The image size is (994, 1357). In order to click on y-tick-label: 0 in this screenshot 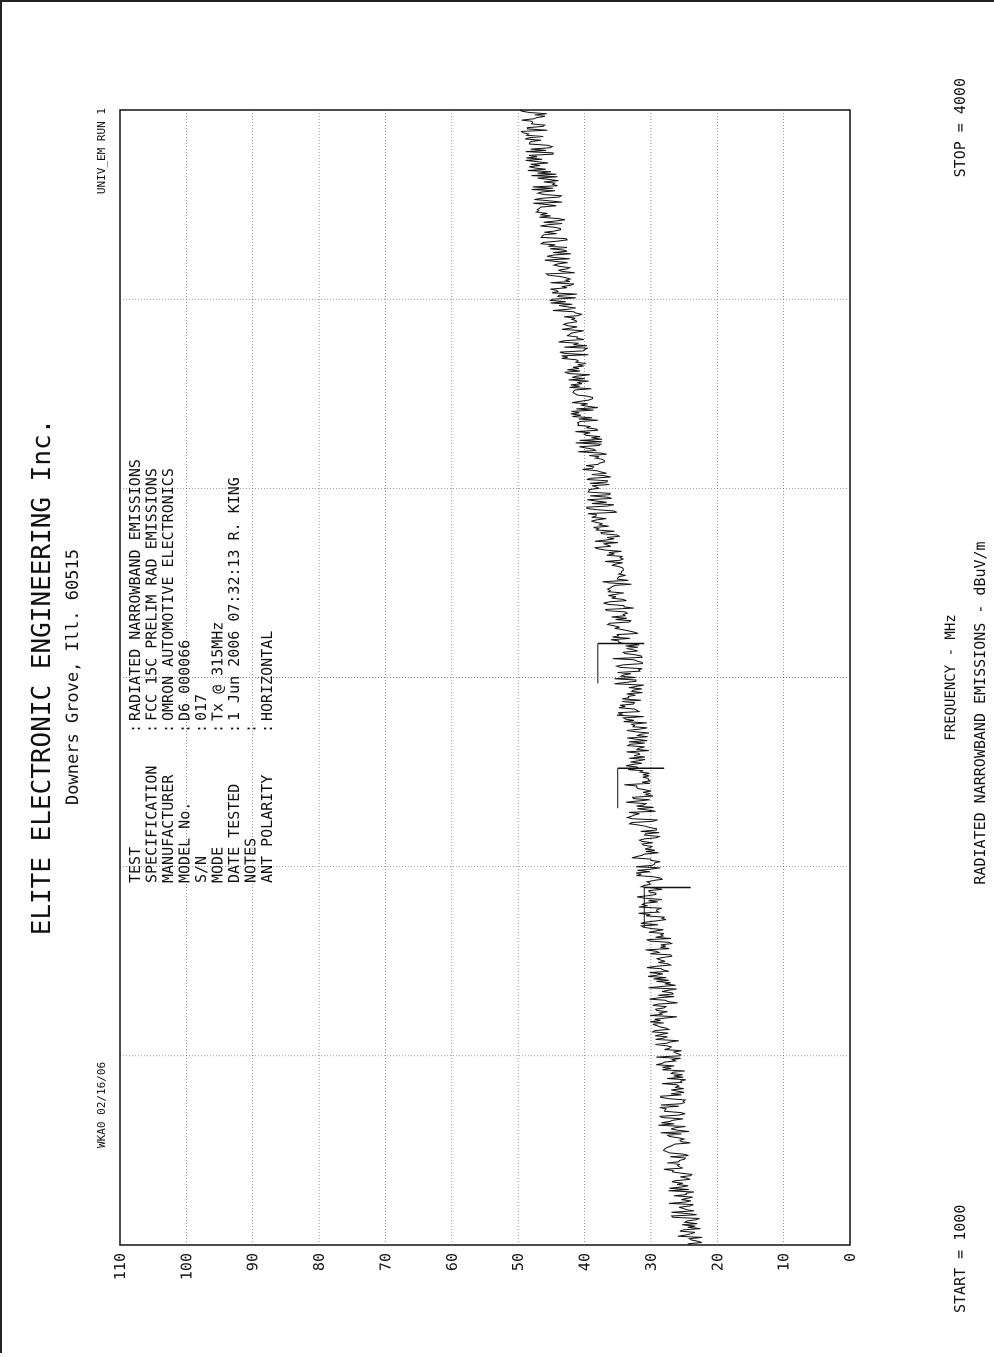, I will do `click(850, 1257)`.